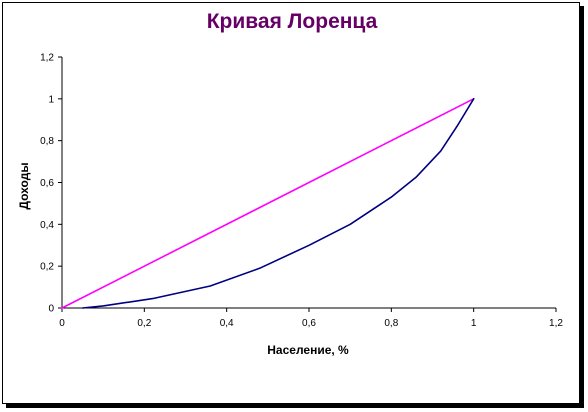 This screenshot has height=412, width=588. Describe the element at coordinates (308, 350) in the screenshot. I see `x-axis-label: Население, %` at that location.